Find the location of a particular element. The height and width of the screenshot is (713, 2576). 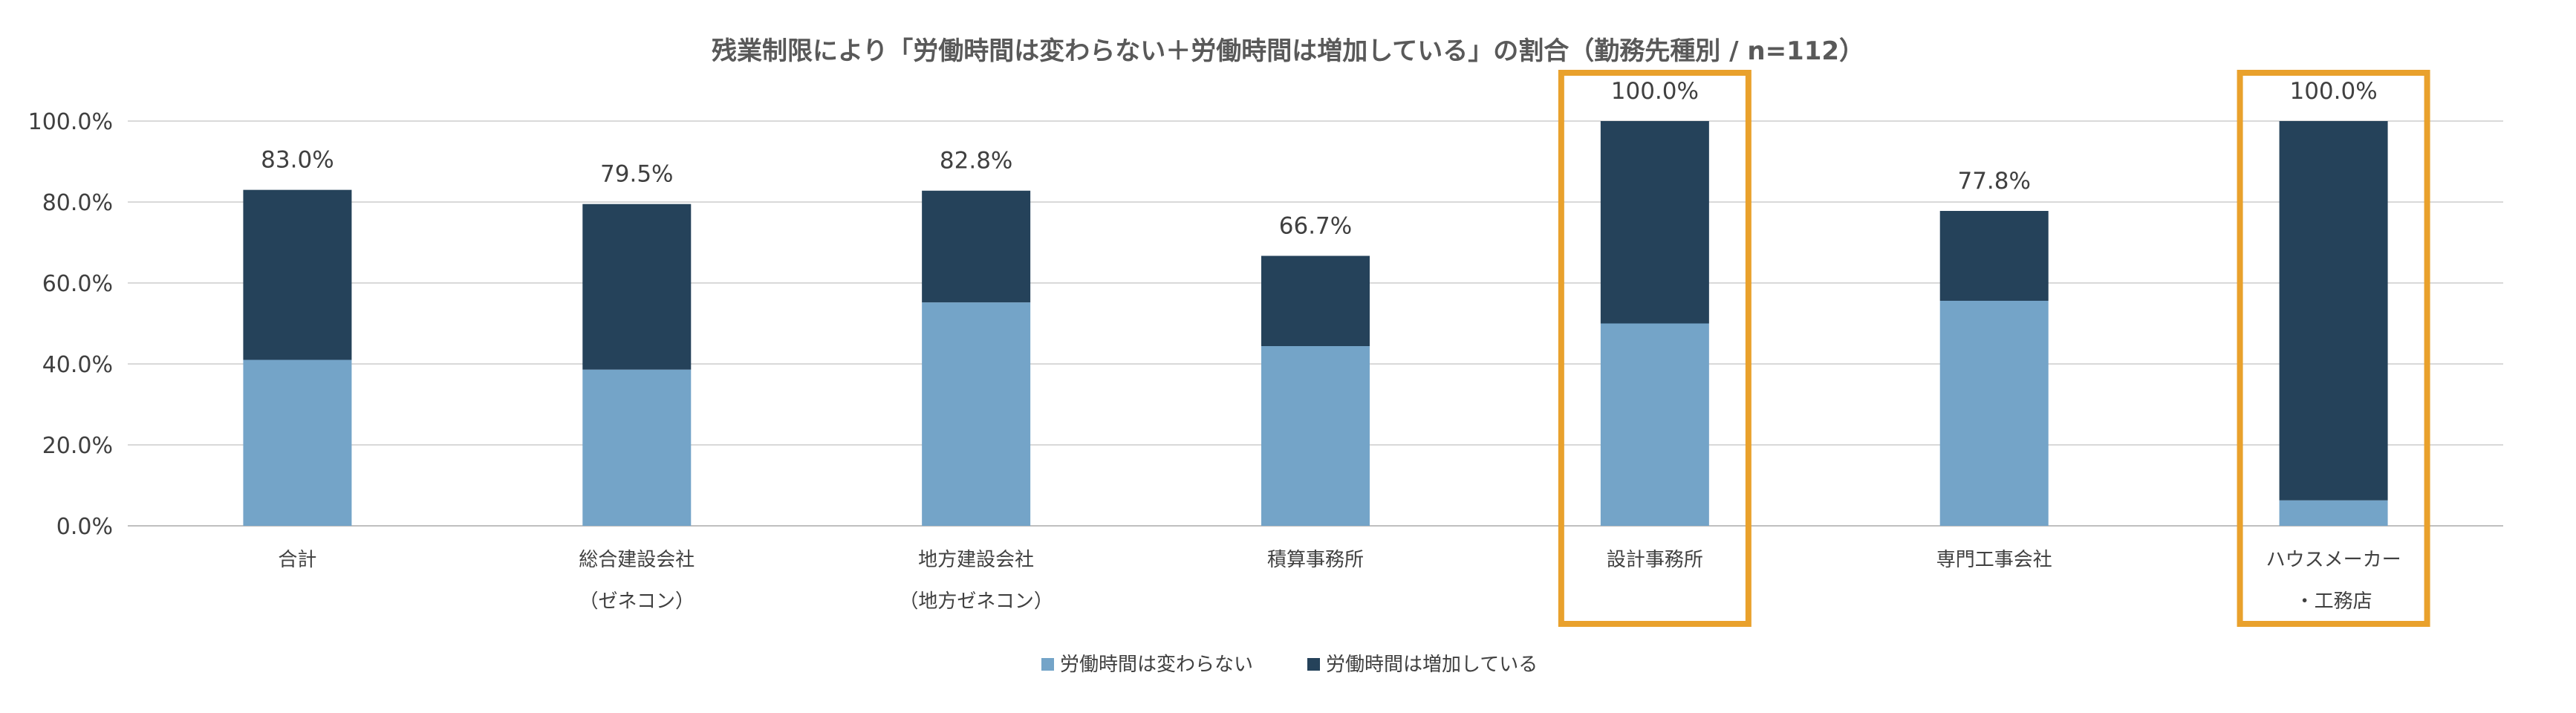

x-category-label: 総合建設会社 is located at coordinates (637, 560).